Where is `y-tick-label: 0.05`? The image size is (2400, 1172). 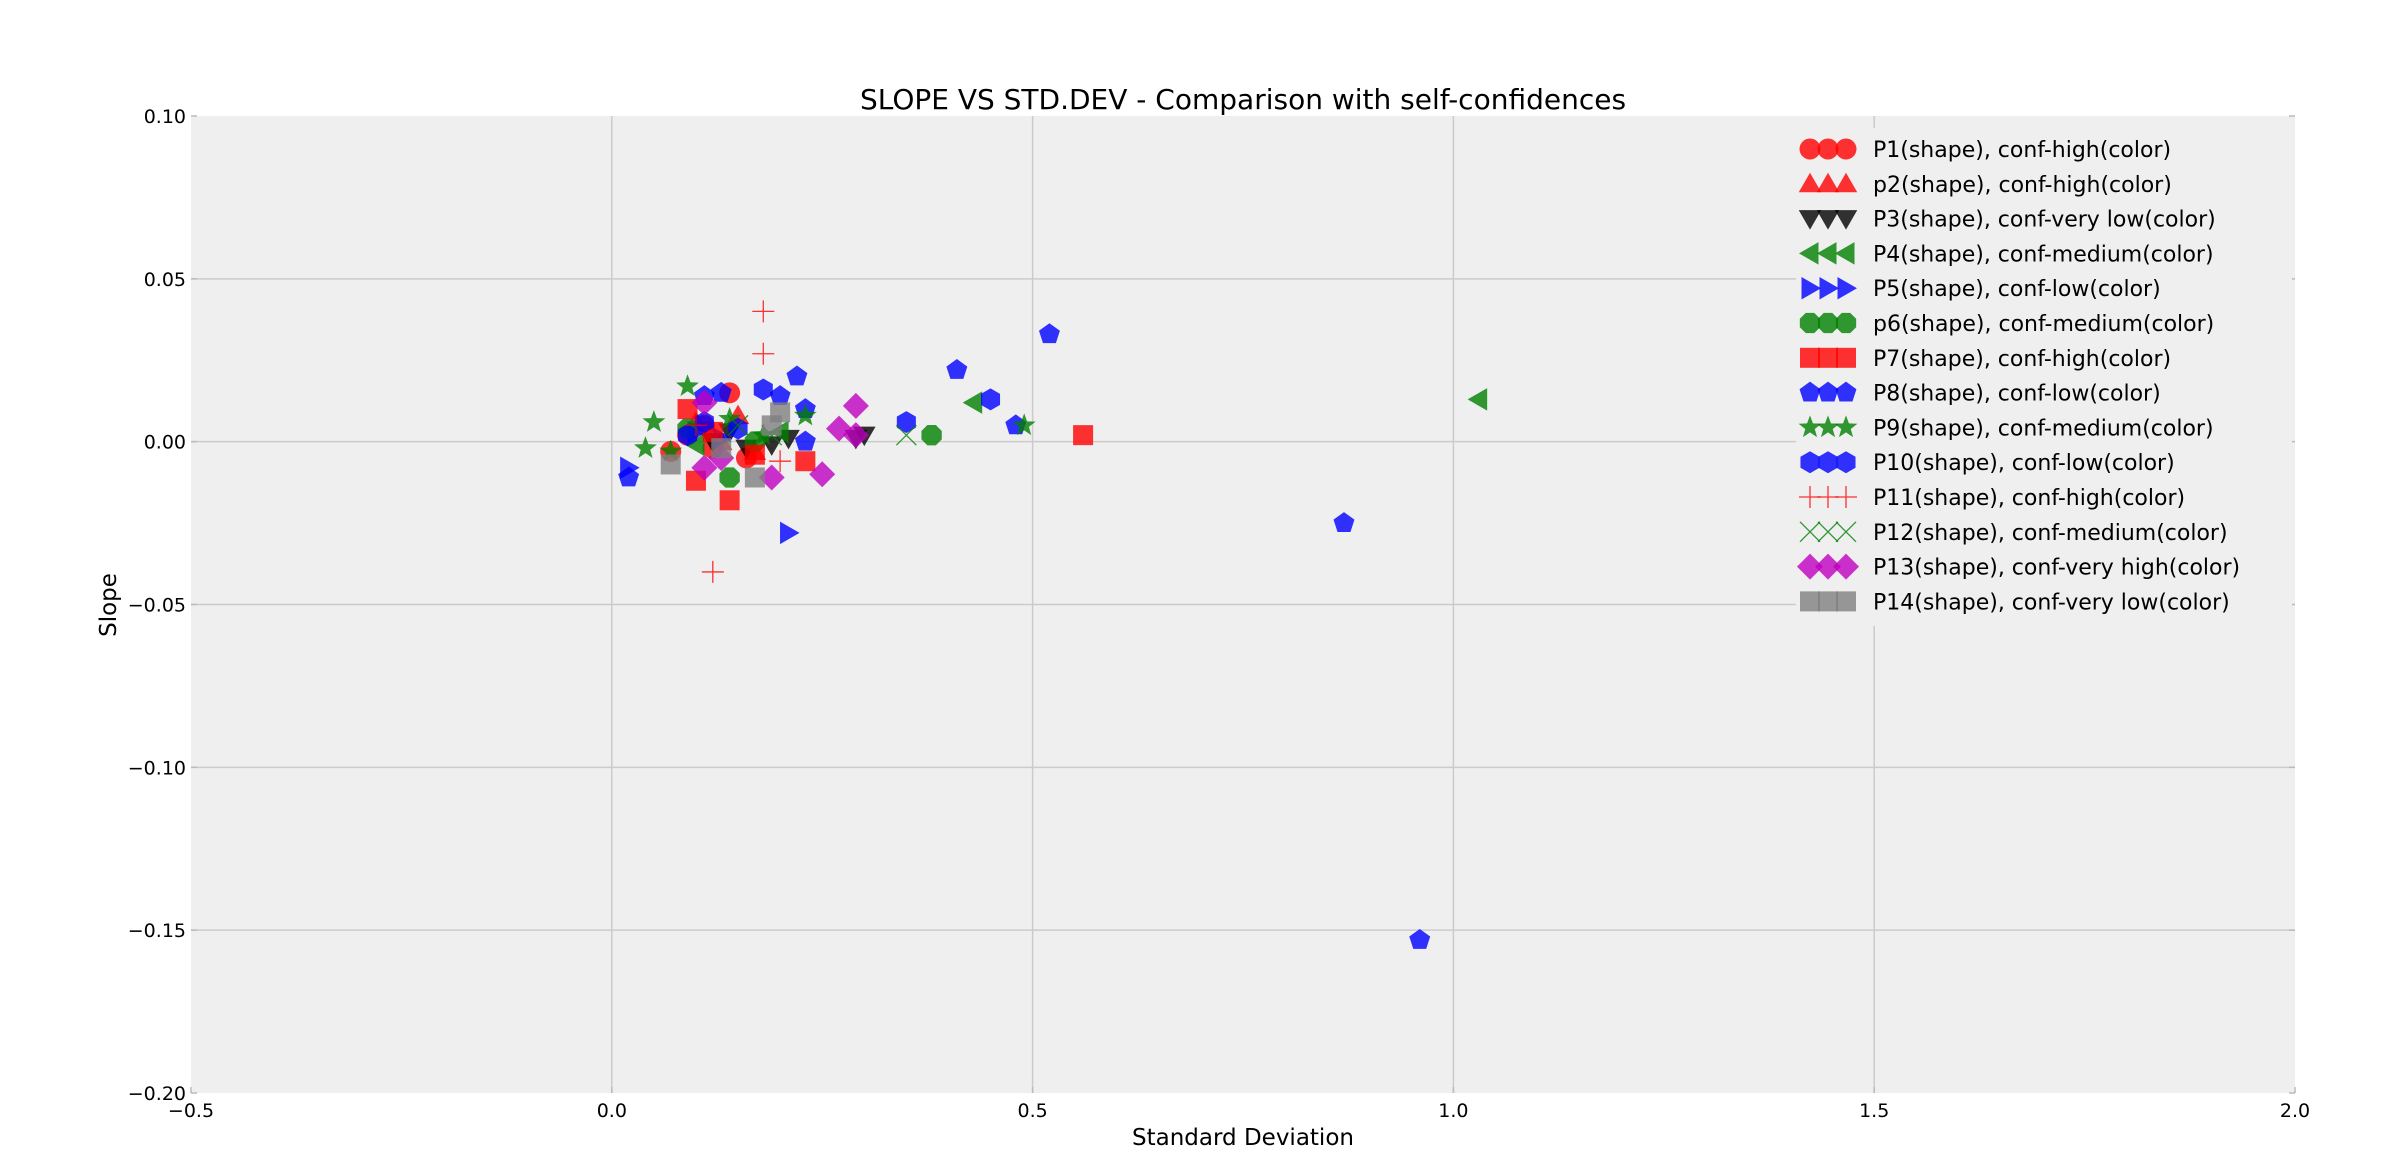 y-tick-label: 0.05 is located at coordinates (165, 280).